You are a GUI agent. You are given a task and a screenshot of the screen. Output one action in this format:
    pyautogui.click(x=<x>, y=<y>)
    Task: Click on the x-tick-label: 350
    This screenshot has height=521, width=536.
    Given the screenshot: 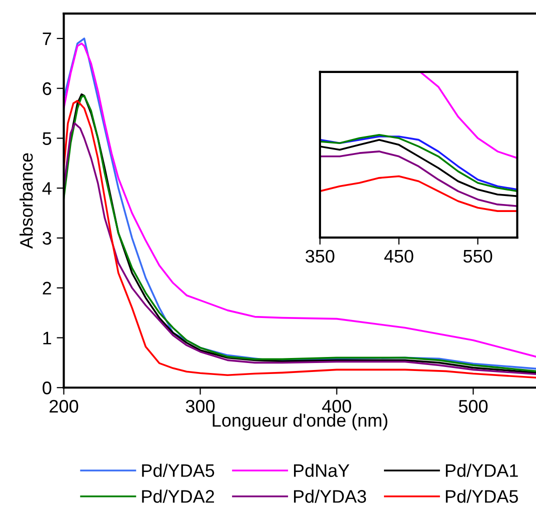 What is the action you would take?
    pyautogui.click(x=320, y=256)
    